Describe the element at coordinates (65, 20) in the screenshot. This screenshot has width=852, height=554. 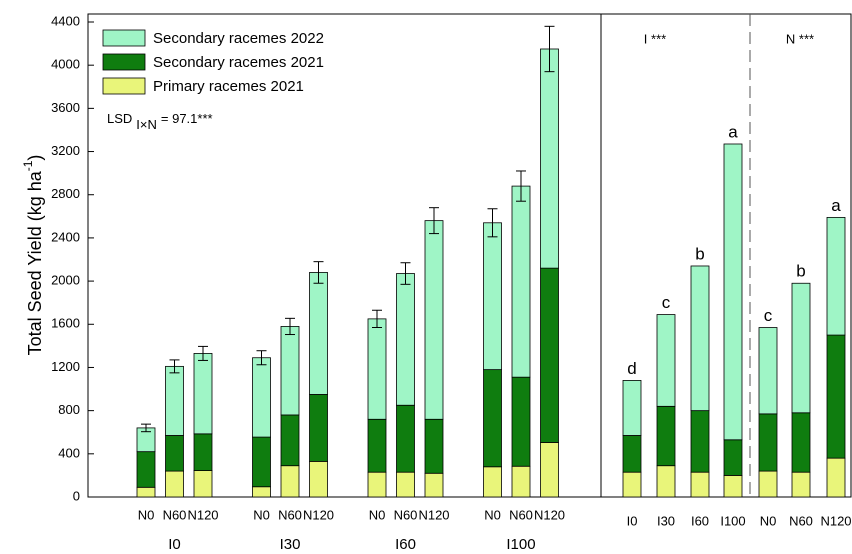
I see `y-tick-label: 4400` at that location.